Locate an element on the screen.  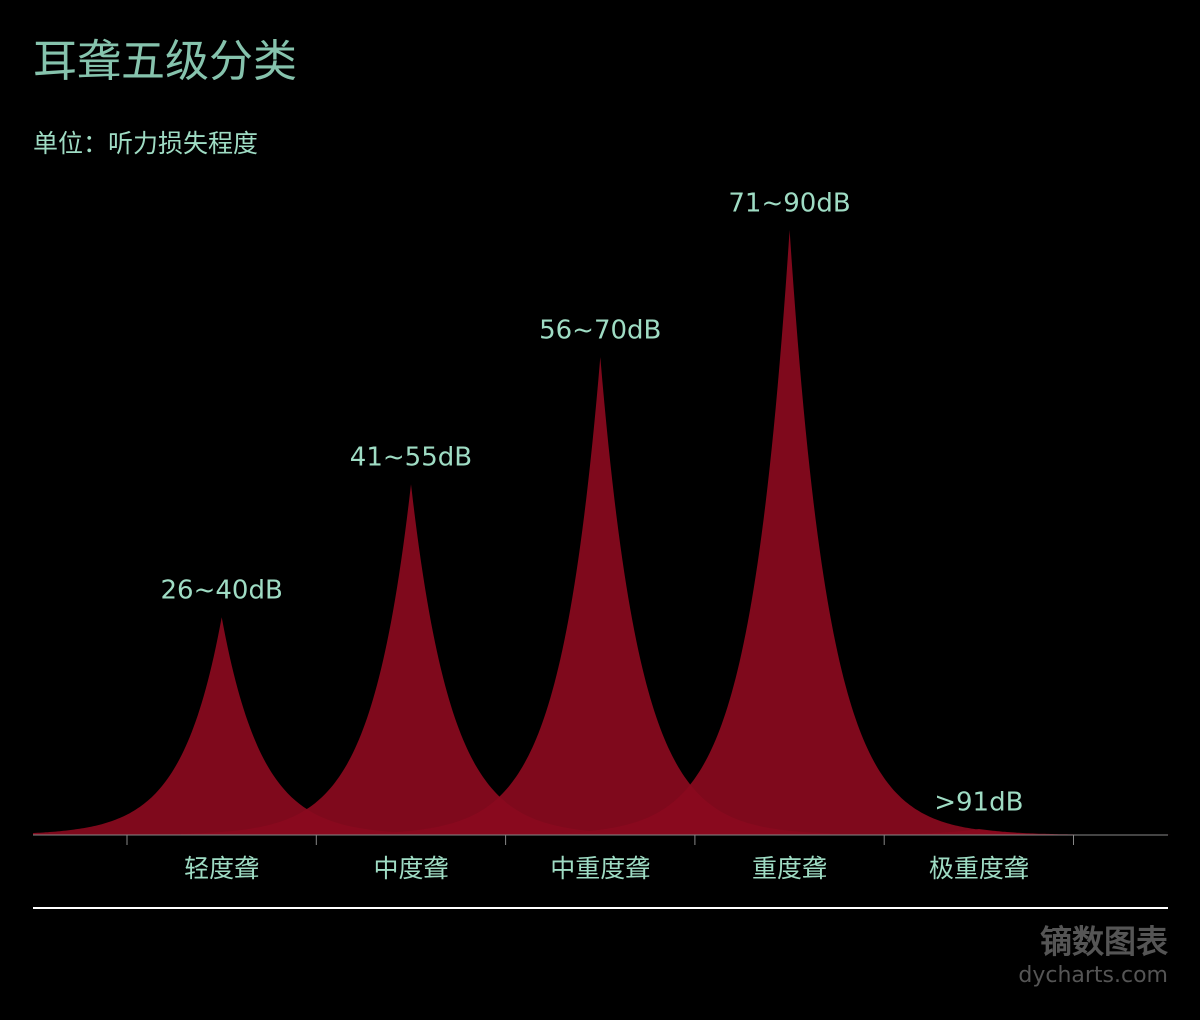
peak-label: 26~40dB is located at coordinates (222, 591).